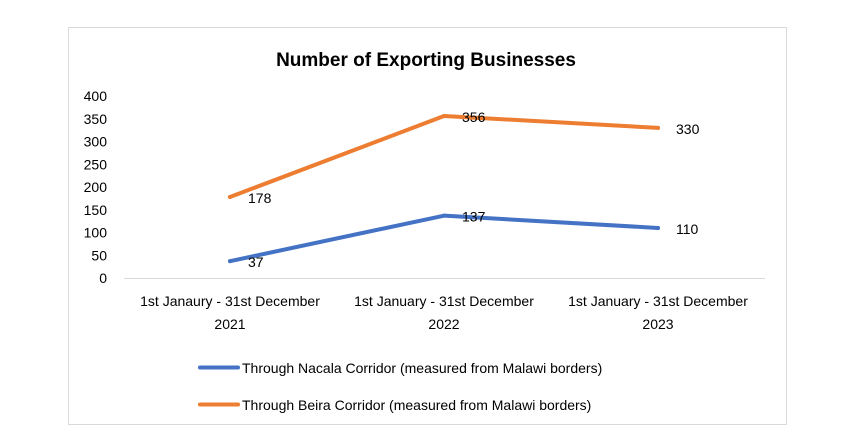 This screenshot has width=862, height=438. What do you see at coordinates (443, 324) in the screenshot?
I see `x-tick-label: 2022` at bounding box center [443, 324].